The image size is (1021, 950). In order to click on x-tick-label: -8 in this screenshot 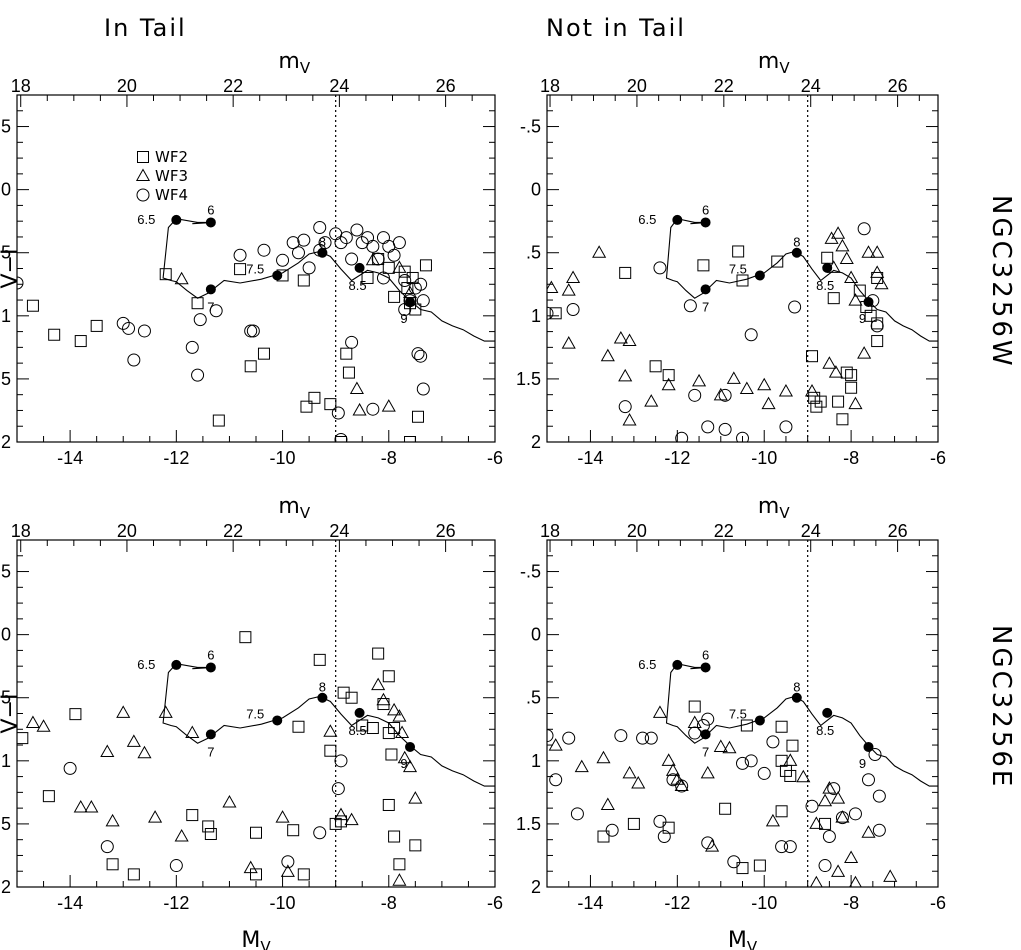, I will do `click(851, 458)`.